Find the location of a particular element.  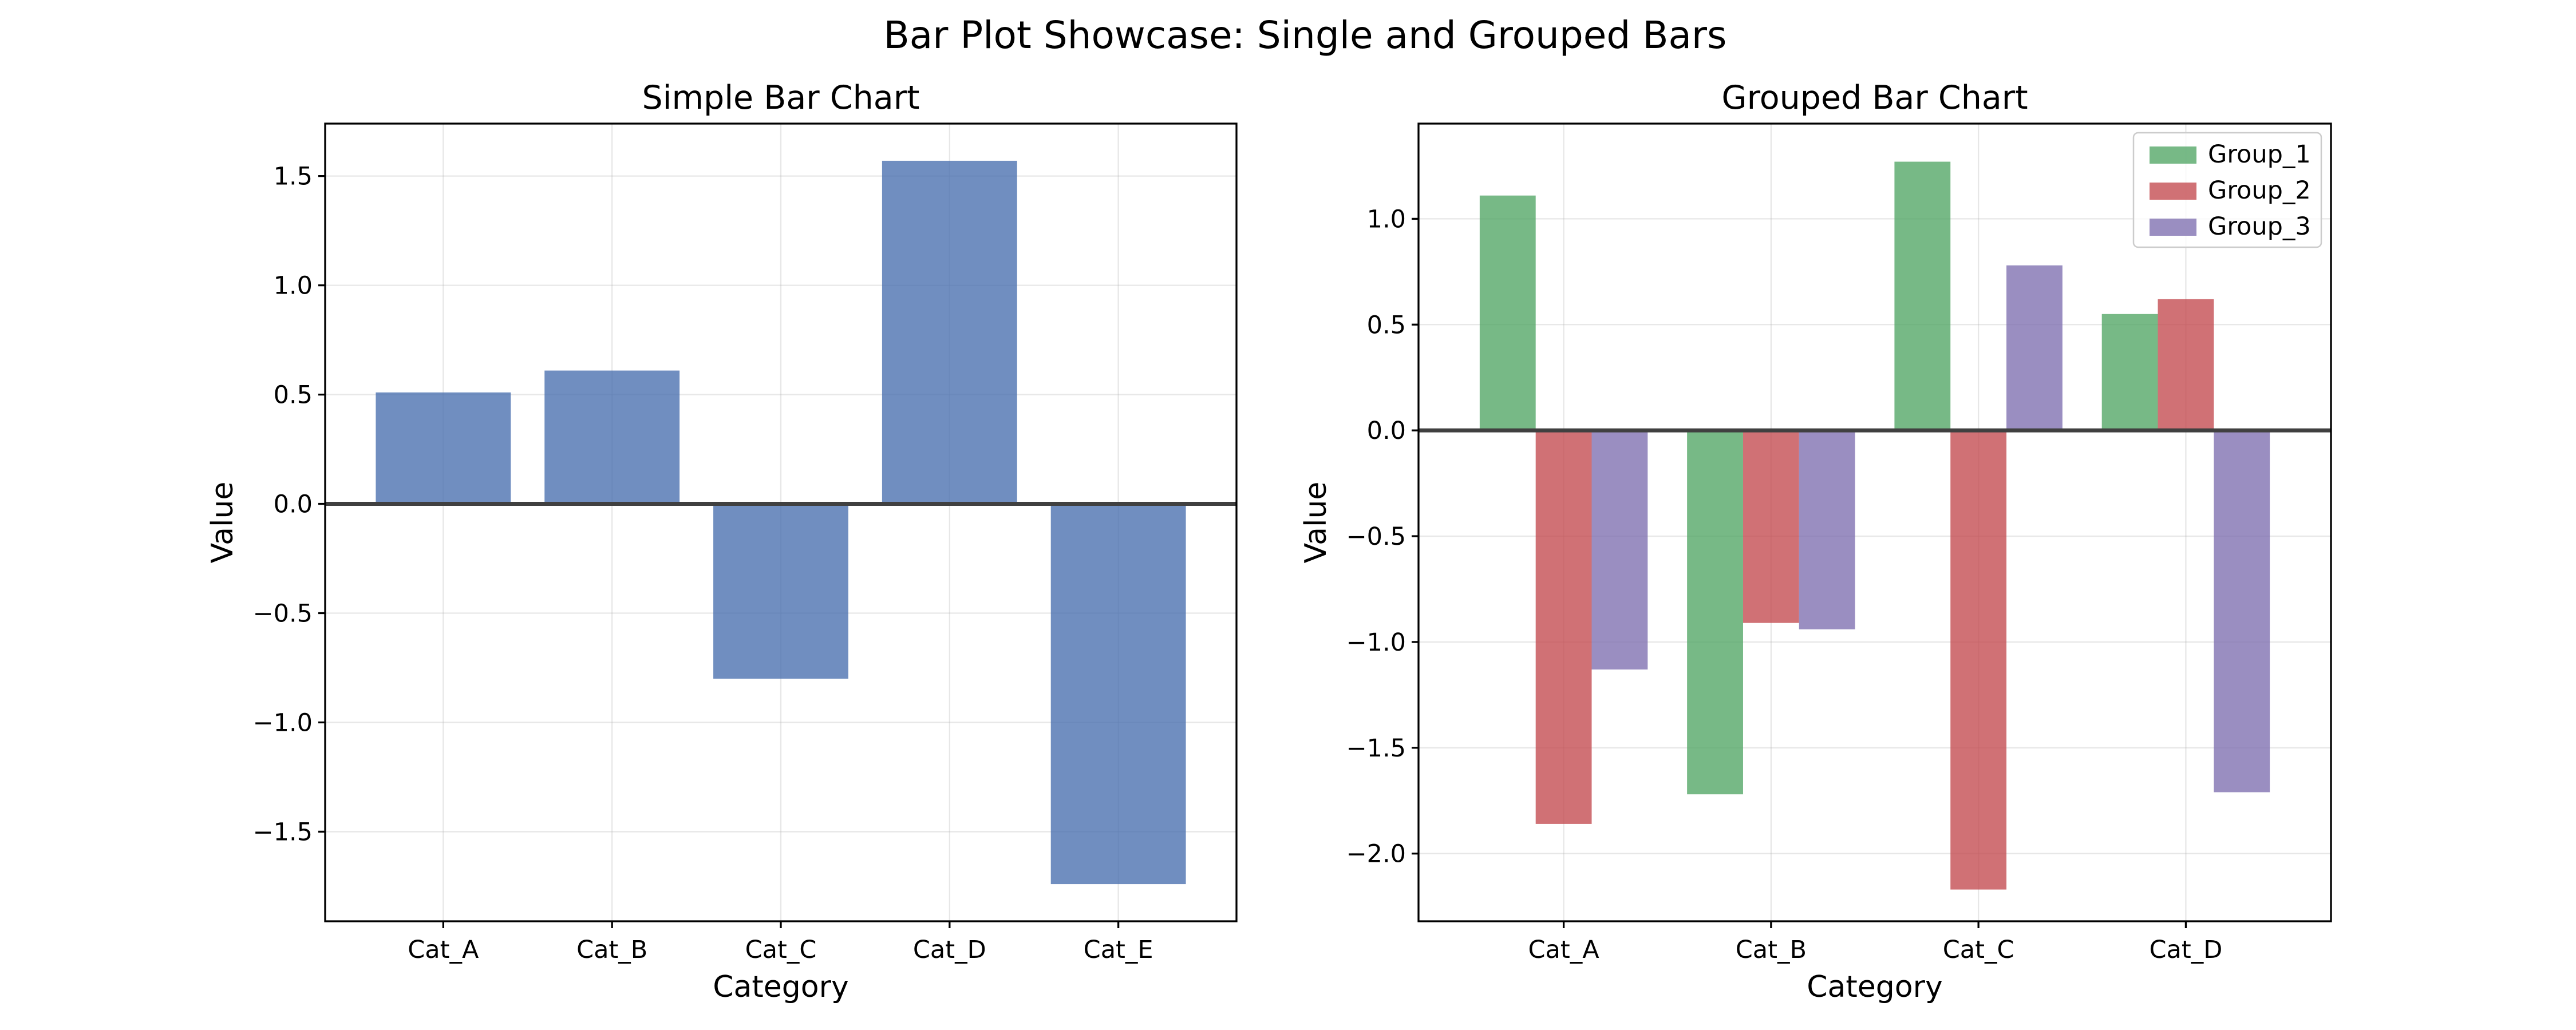

y-tick-label: 1.5 is located at coordinates (293, 177).